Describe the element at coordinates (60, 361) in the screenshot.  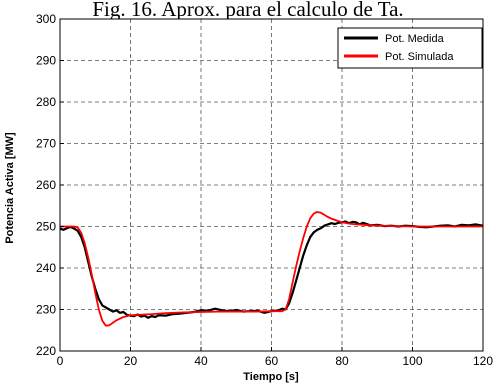
I see `x-tick-label-0: 0` at that location.